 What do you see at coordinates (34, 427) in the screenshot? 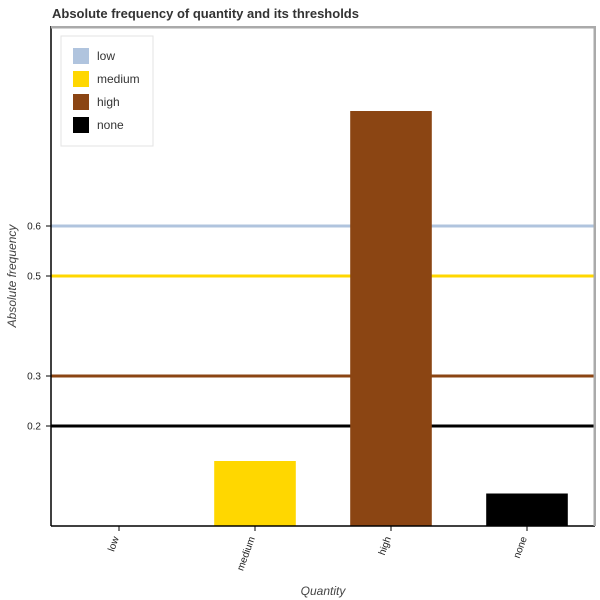
I see `y-tick-label: 0.2` at bounding box center [34, 427].